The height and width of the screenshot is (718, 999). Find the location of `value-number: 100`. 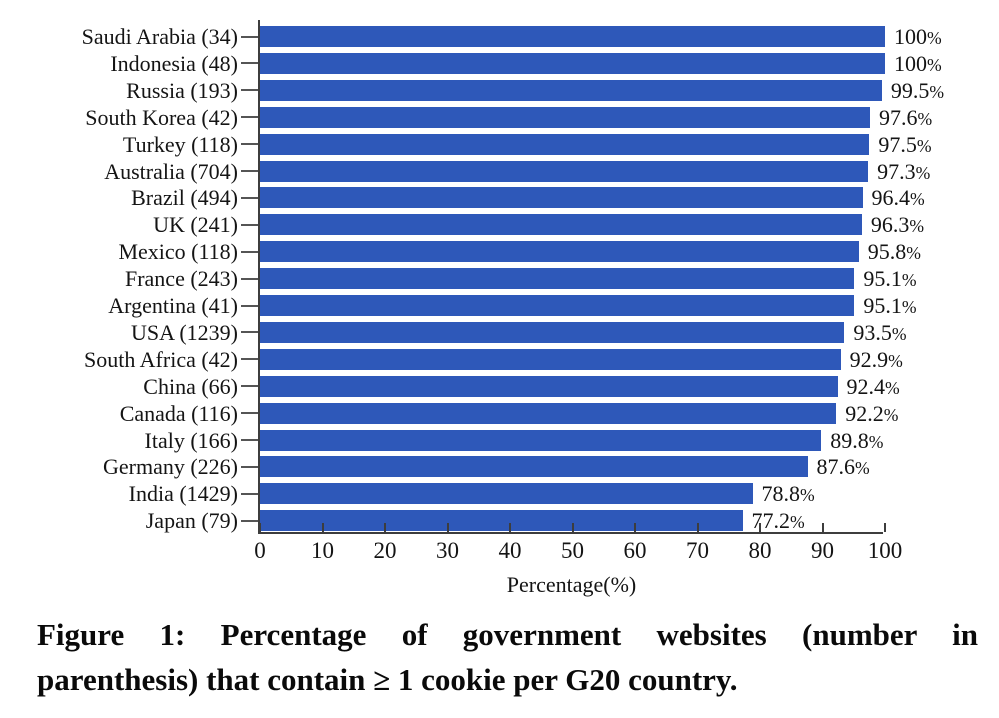

value-number: 100 is located at coordinates (910, 36).